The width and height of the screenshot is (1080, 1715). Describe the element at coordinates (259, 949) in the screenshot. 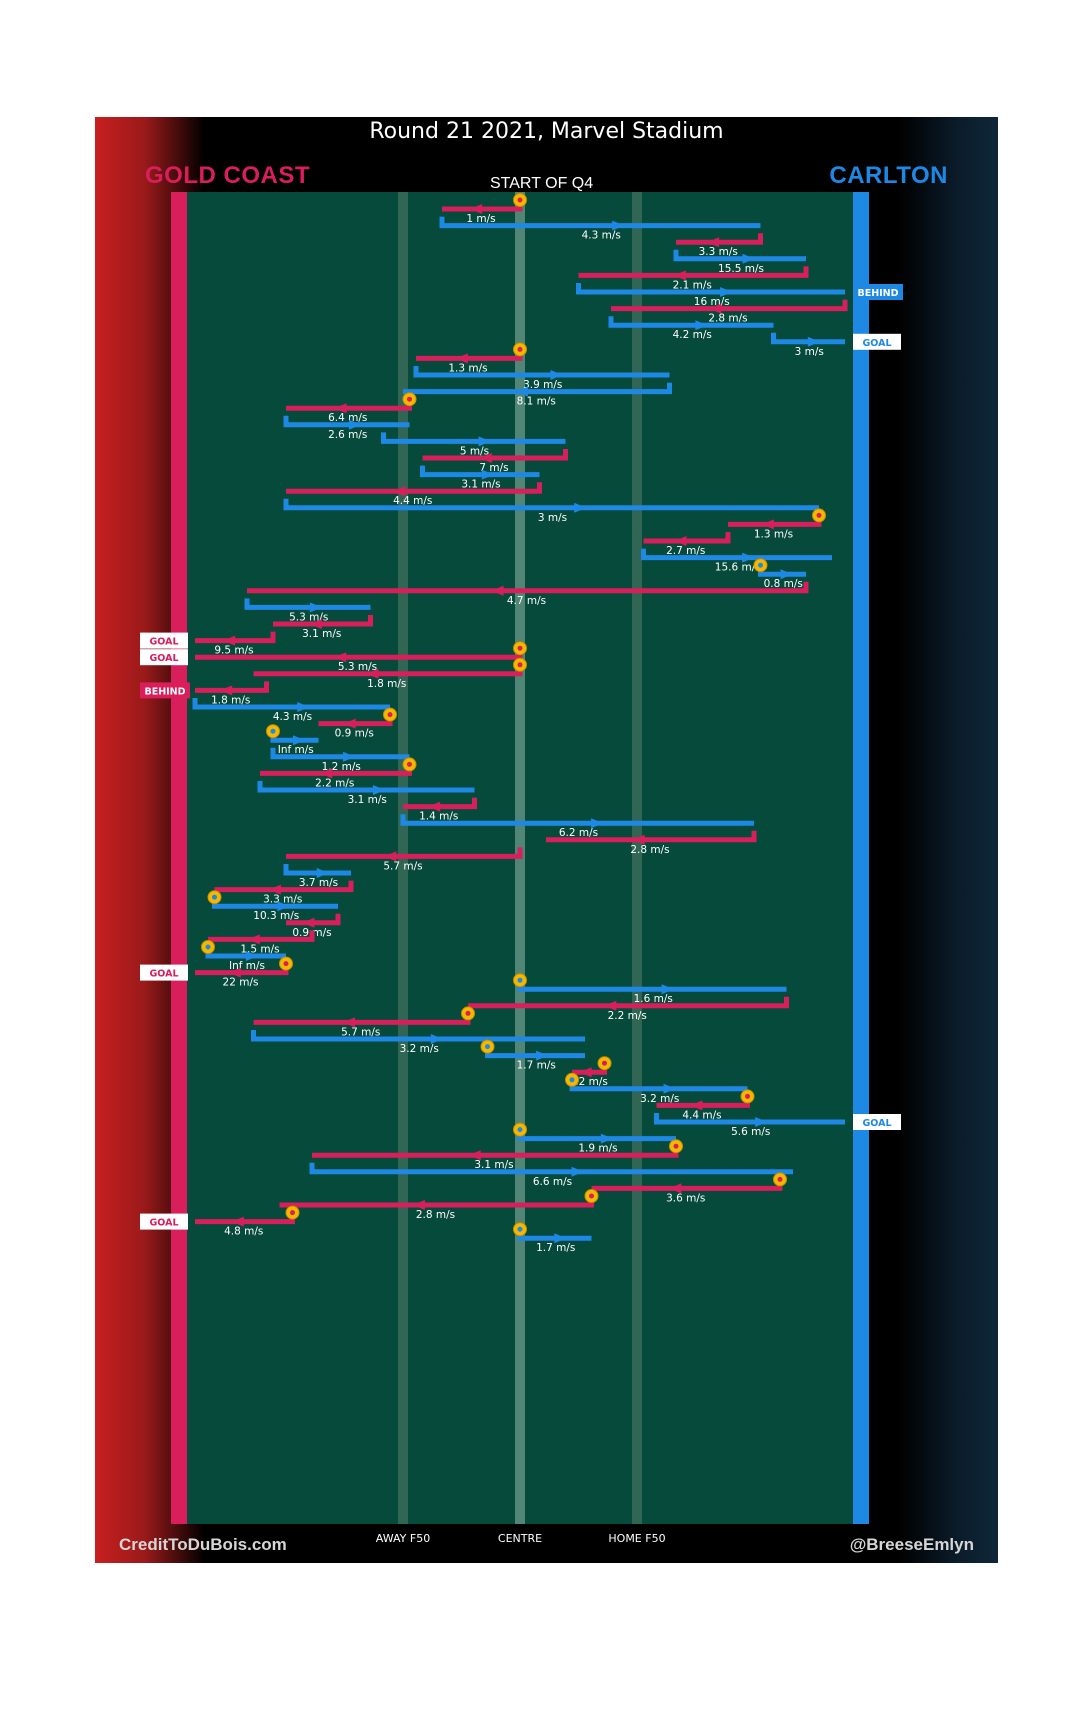

I see `speed-label-44: 1.5 m/s` at that location.